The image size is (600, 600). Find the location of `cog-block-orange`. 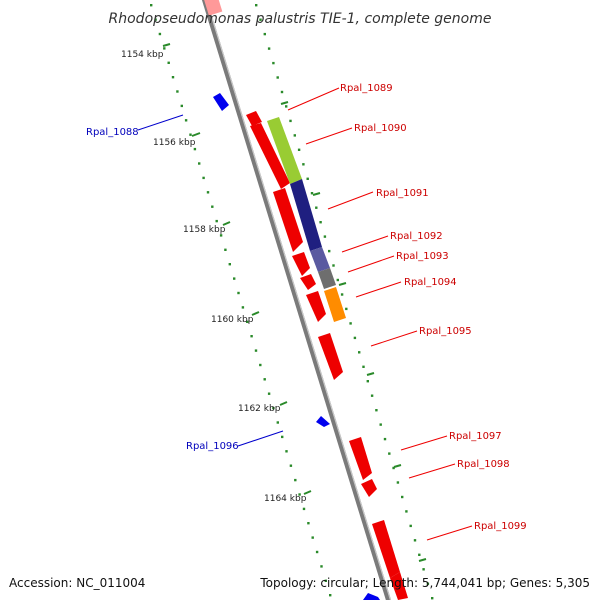

cog-block-orange is located at coordinates (335, 304).